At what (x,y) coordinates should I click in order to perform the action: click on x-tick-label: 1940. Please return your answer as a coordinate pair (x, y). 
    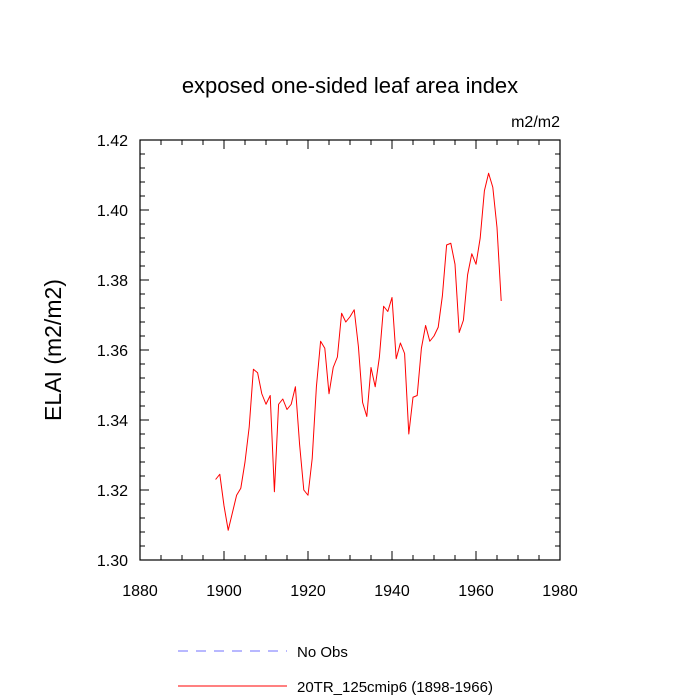
    Looking at the image, I should click on (392, 591).